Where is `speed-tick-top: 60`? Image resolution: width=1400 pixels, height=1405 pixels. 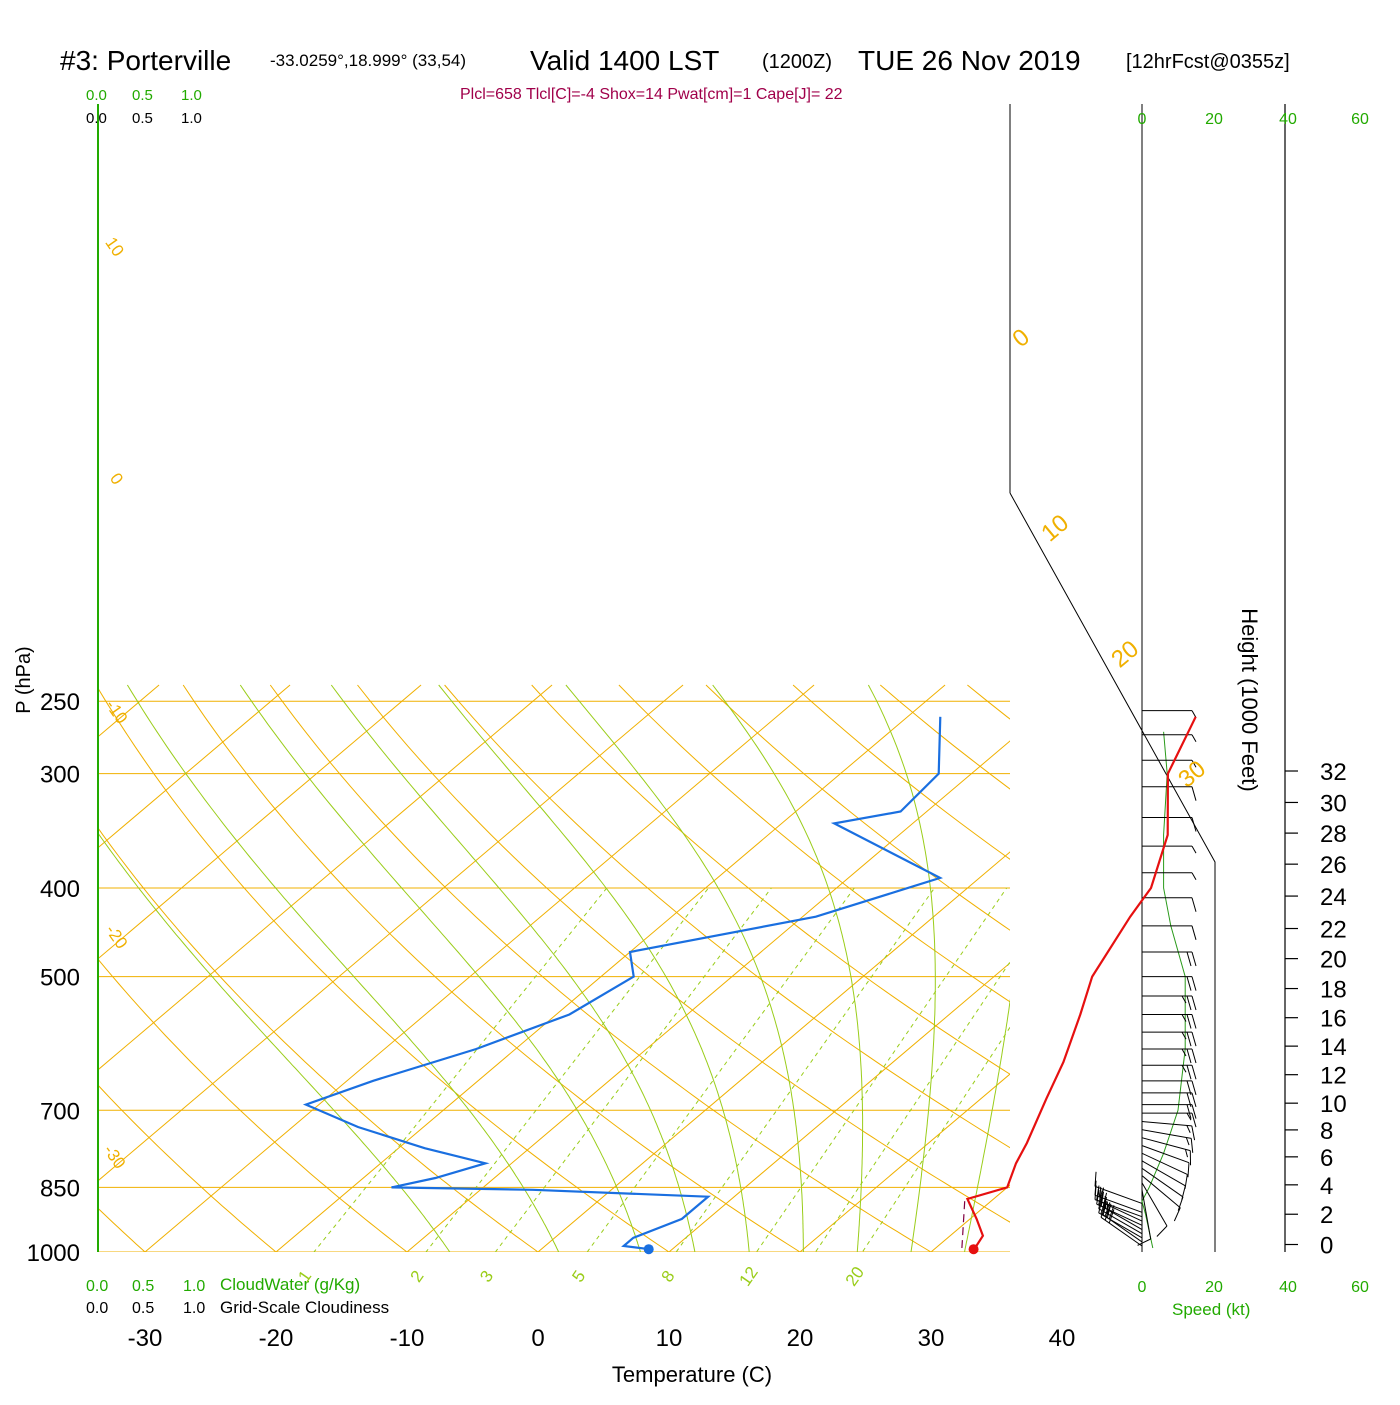
speed-tick-top: 60 is located at coordinates (1360, 119).